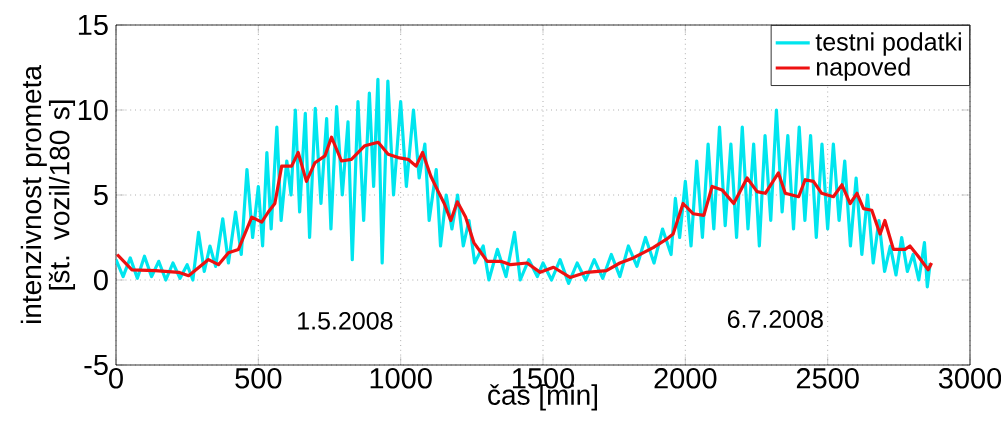 This screenshot has height=426, width=1001. I want to click on y-tick-label: -5, so click(96, 365).